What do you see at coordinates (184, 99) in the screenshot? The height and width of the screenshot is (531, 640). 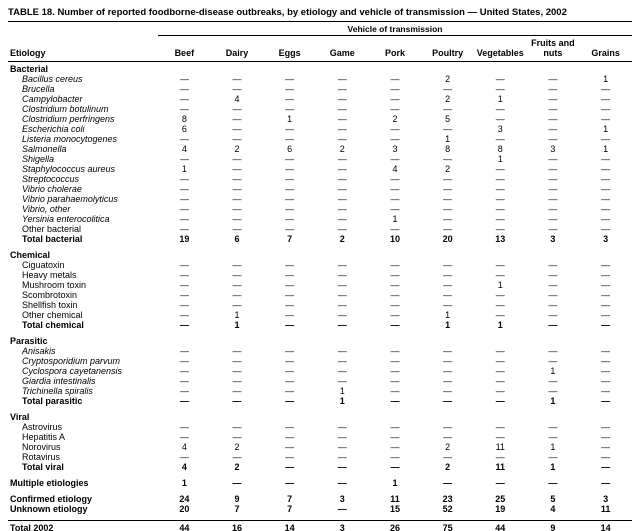 I see `cell-campylobacter-beef: —` at bounding box center [184, 99].